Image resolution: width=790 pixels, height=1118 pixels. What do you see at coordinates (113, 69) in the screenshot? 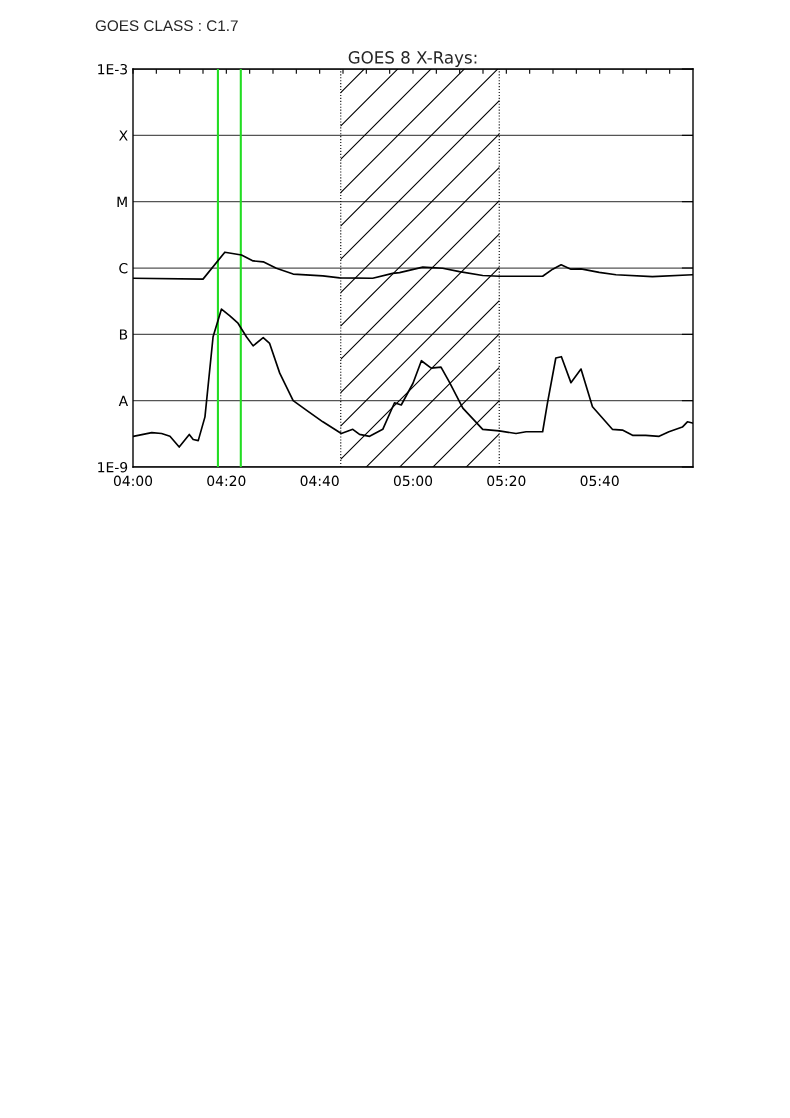
I see `y-tick-label: 1E-3` at bounding box center [113, 69].